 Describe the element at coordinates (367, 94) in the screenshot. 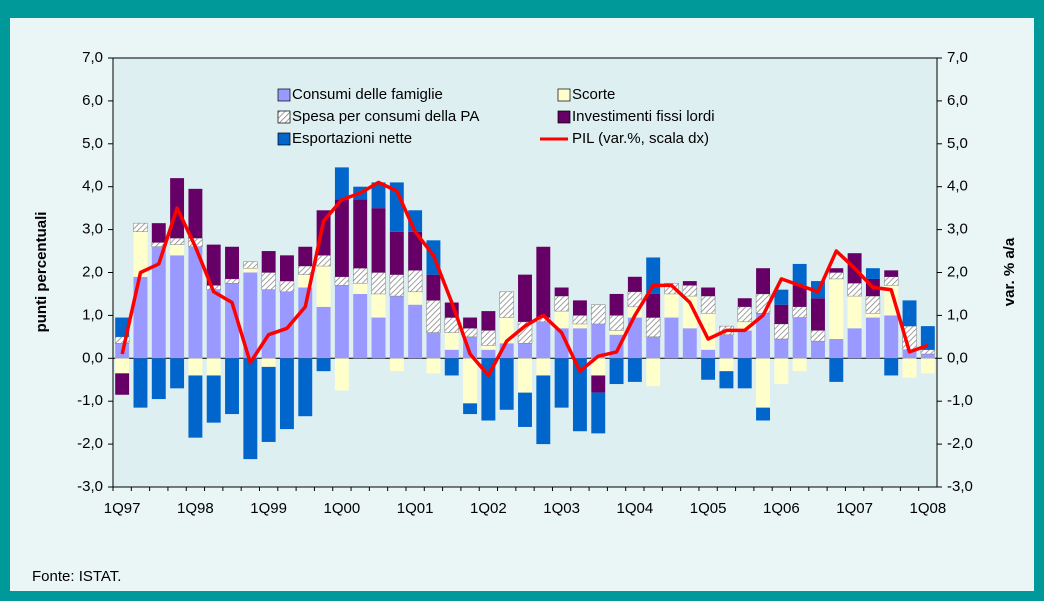

I see `legend-label: Consumi delle famiglie` at that location.